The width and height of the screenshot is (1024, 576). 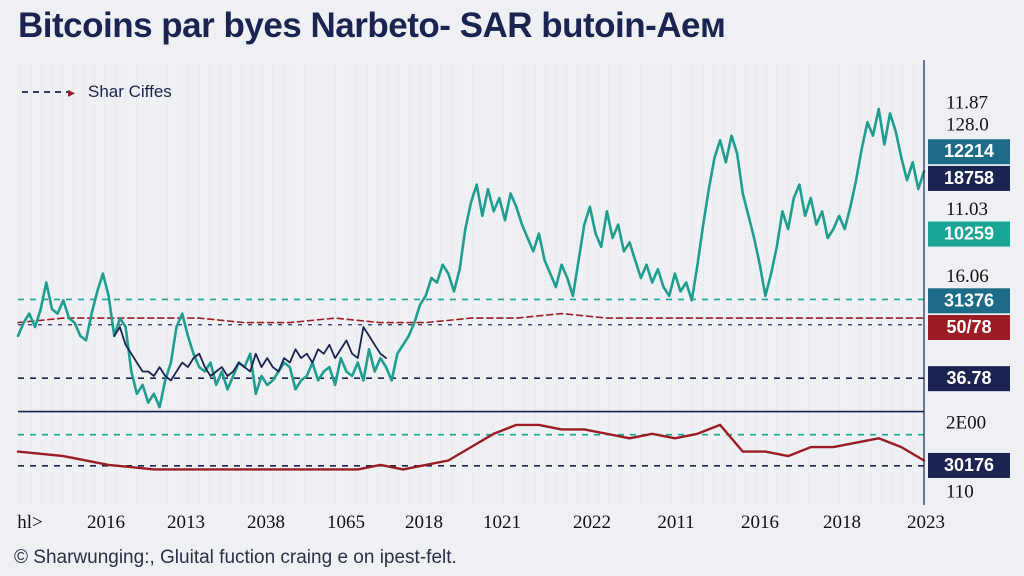 I want to click on right-label-9: 36.78, so click(x=968, y=378).